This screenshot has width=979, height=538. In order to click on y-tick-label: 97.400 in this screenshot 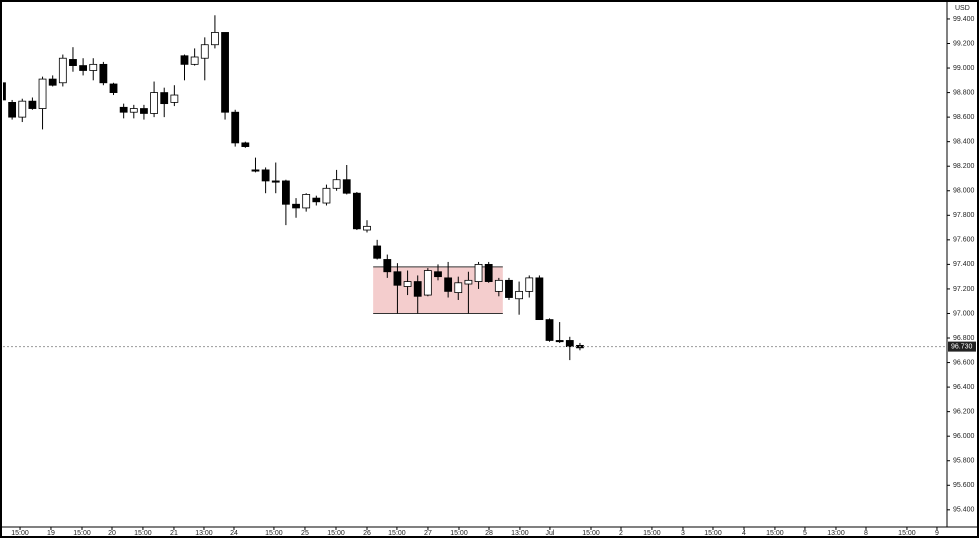, I will do `click(964, 264)`.